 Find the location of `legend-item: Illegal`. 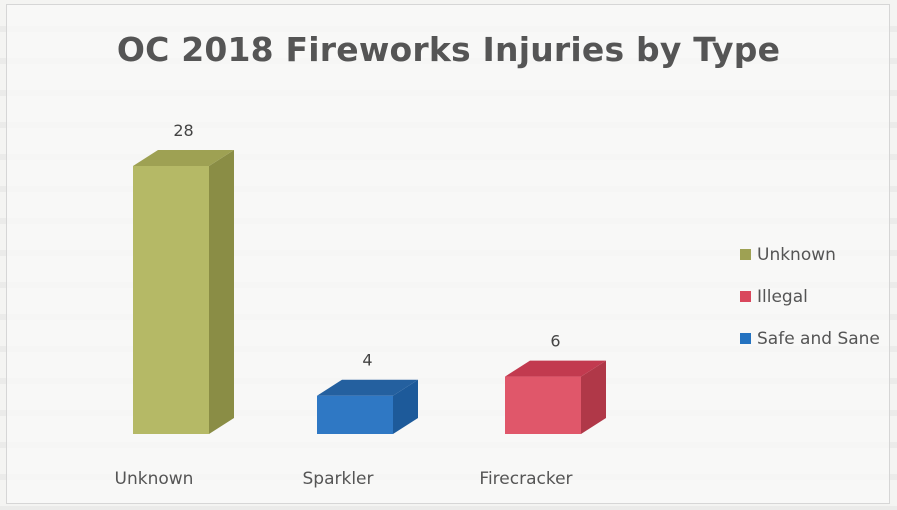

legend-item: Illegal is located at coordinates (810, 296).